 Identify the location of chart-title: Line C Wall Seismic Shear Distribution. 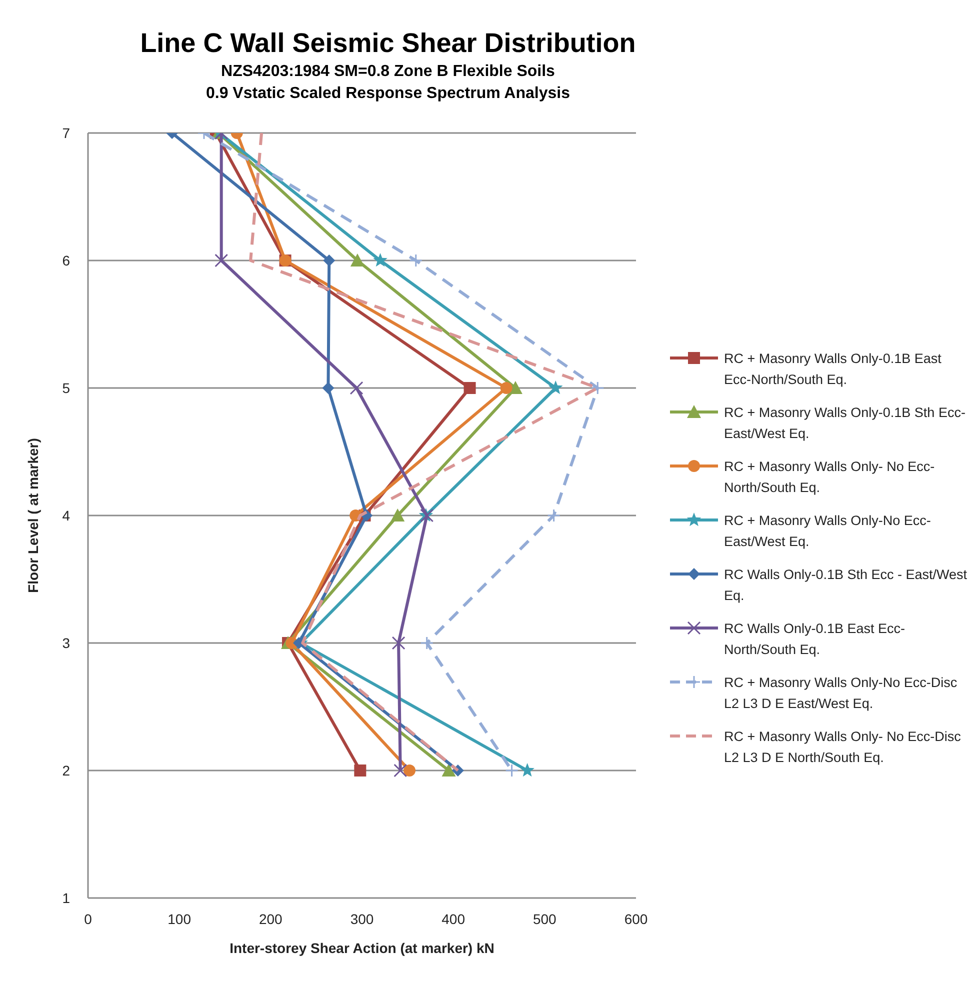
(388, 43).